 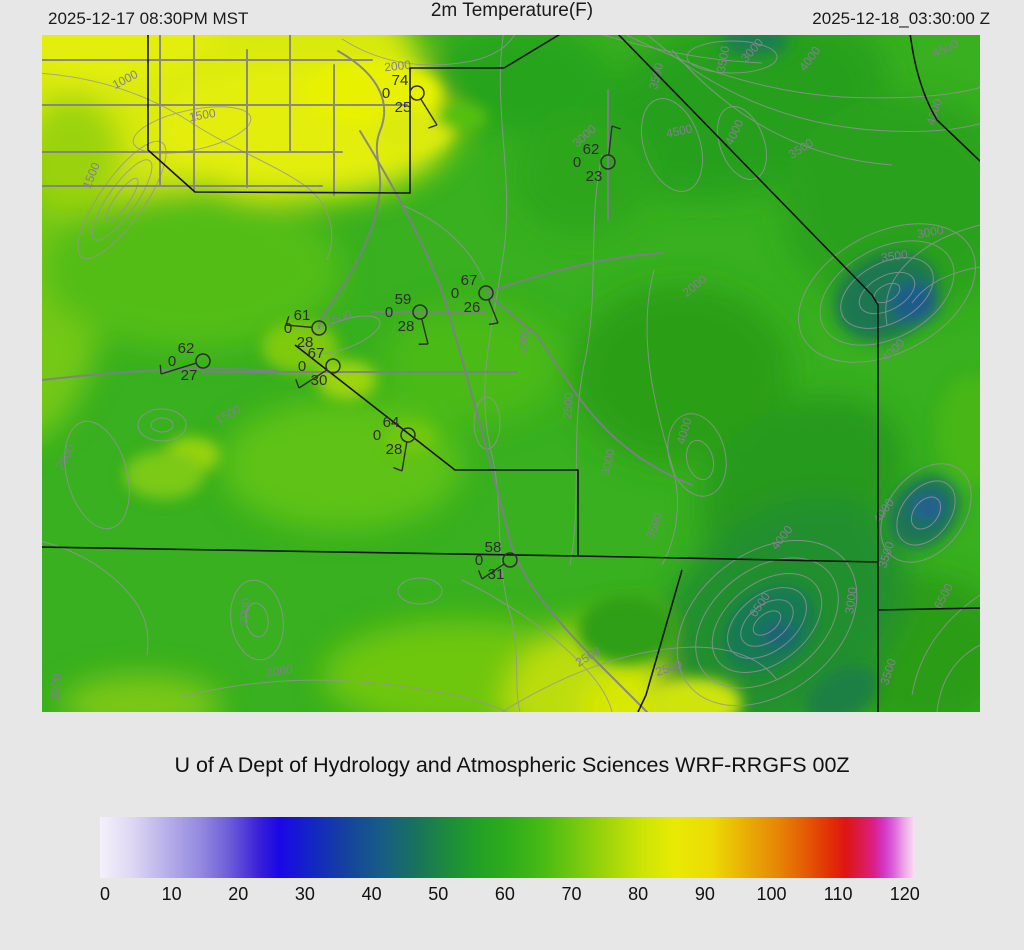 What do you see at coordinates (638, 894) in the screenshot?
I see `colorbar-tick-label: 80` at bounding box center [638, 894].